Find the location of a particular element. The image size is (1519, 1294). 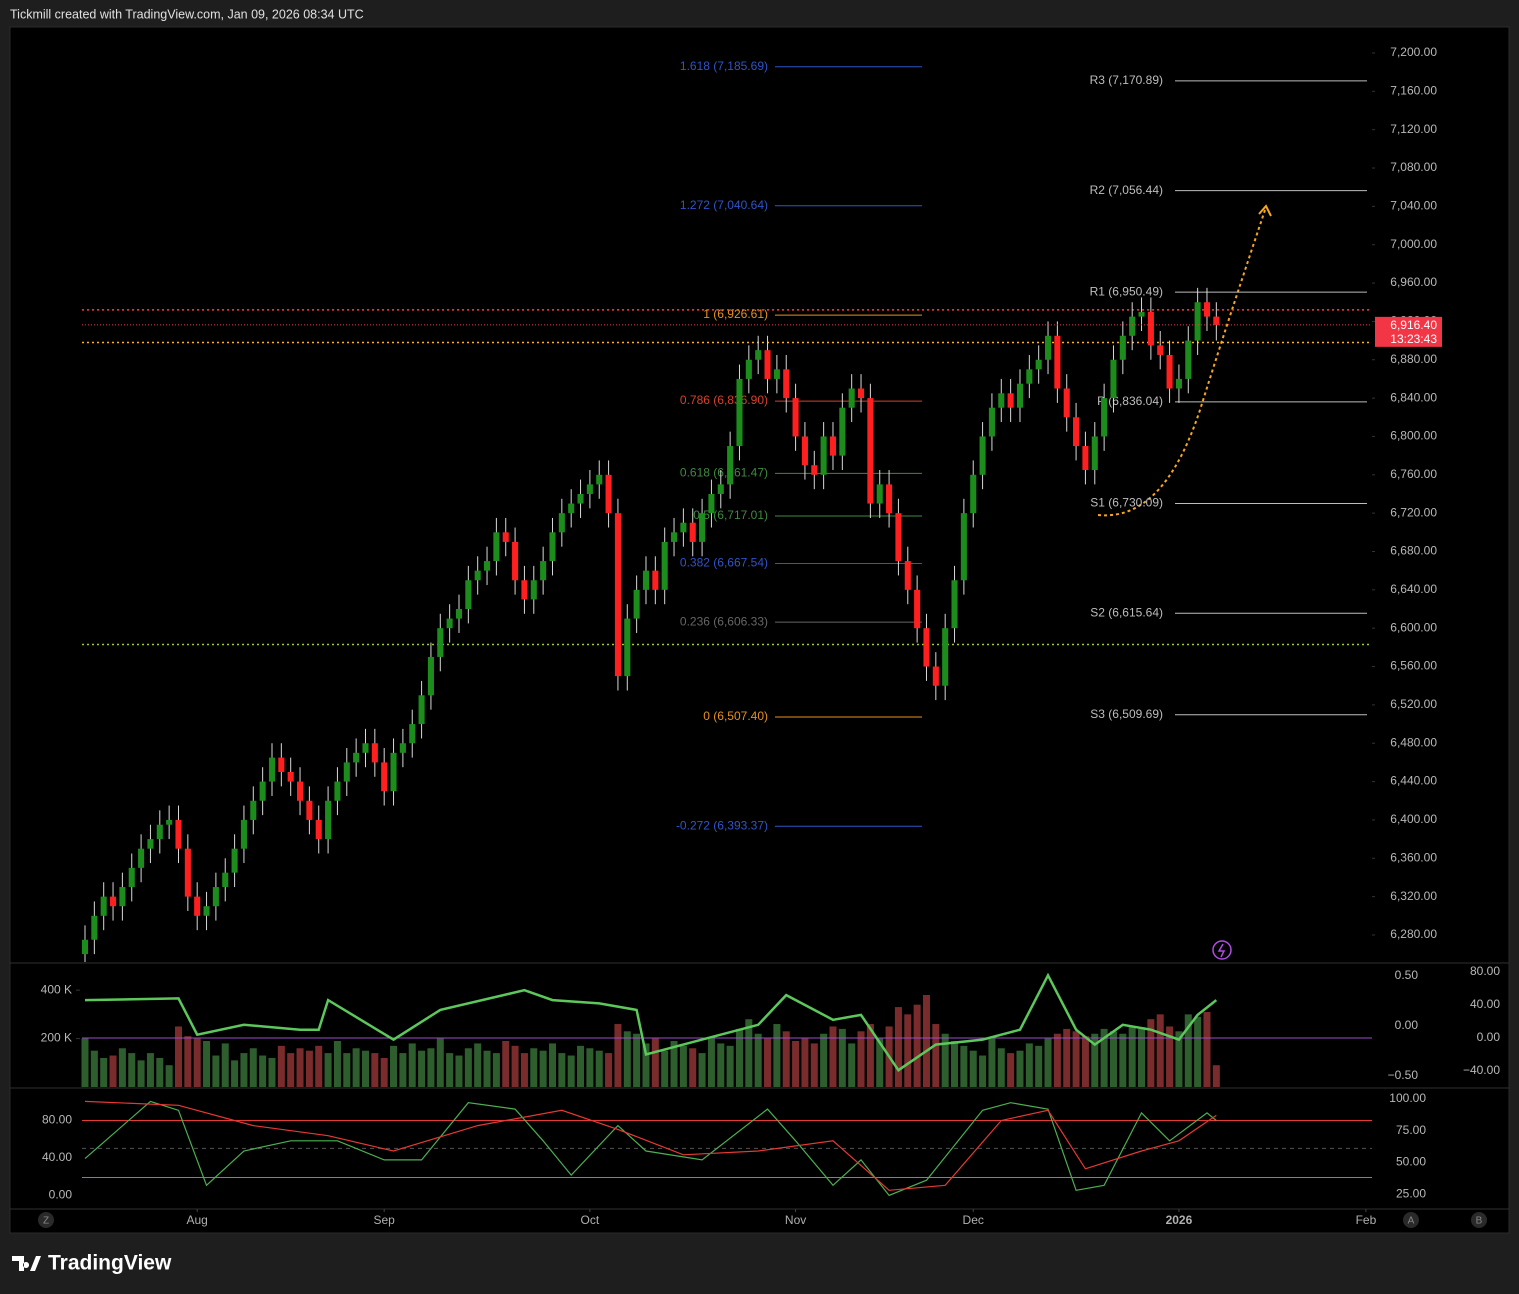

x-tick-label: 2026 is located at coordinates (1179, 1220).